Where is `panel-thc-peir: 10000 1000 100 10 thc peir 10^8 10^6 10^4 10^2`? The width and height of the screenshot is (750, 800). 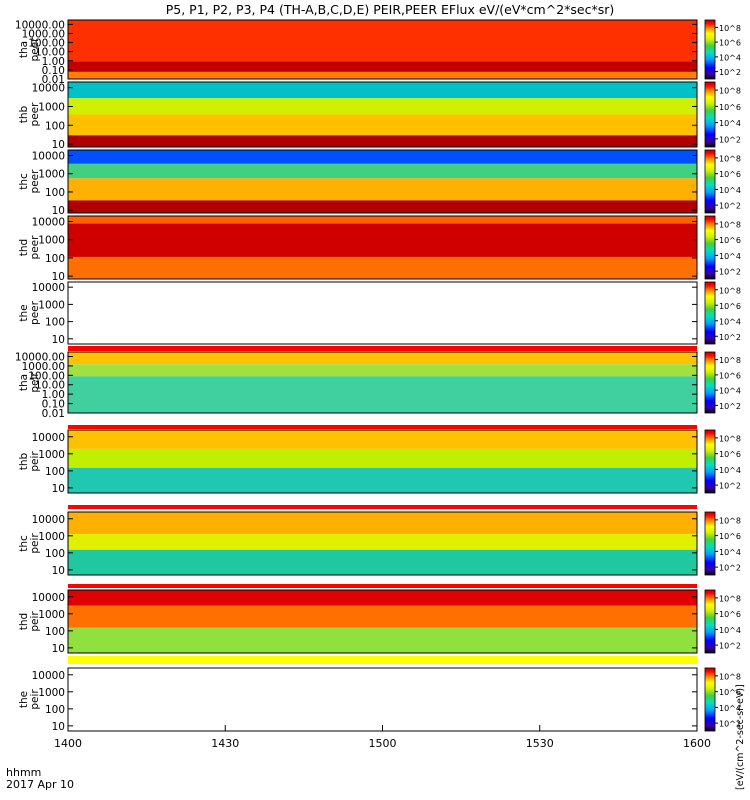
panel-thc-peir: 10000 1000 100 10 thc peir 10^8 10^6 10^4 10^2 is located at coordinates (379, 544).